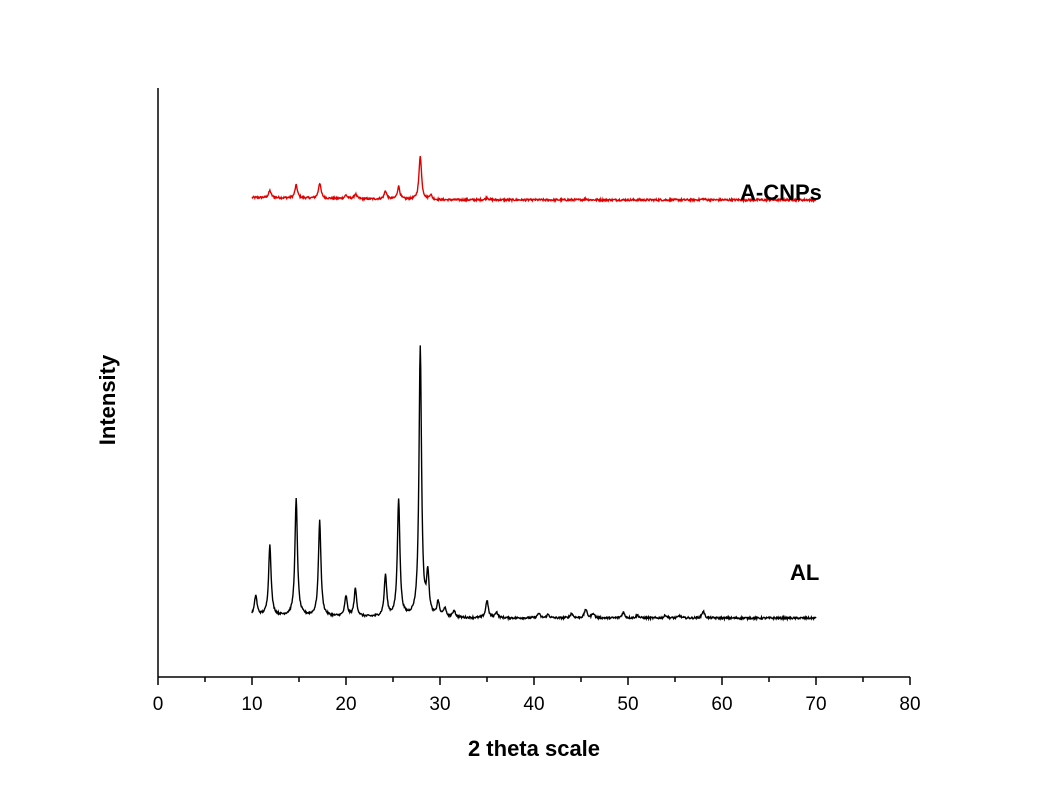 Image resolution: width=1057 pixels, height=791 pixels. Describe the element at coordinates (251, 704) in the screenshot. I see `x-tick-label: 10` at that location.